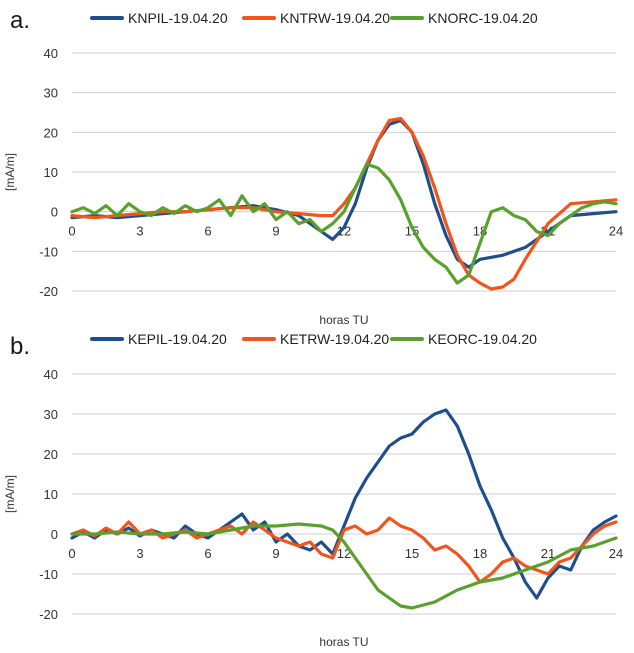  I want to click on x-tick-label-b-6: 18, so click(480, 553).